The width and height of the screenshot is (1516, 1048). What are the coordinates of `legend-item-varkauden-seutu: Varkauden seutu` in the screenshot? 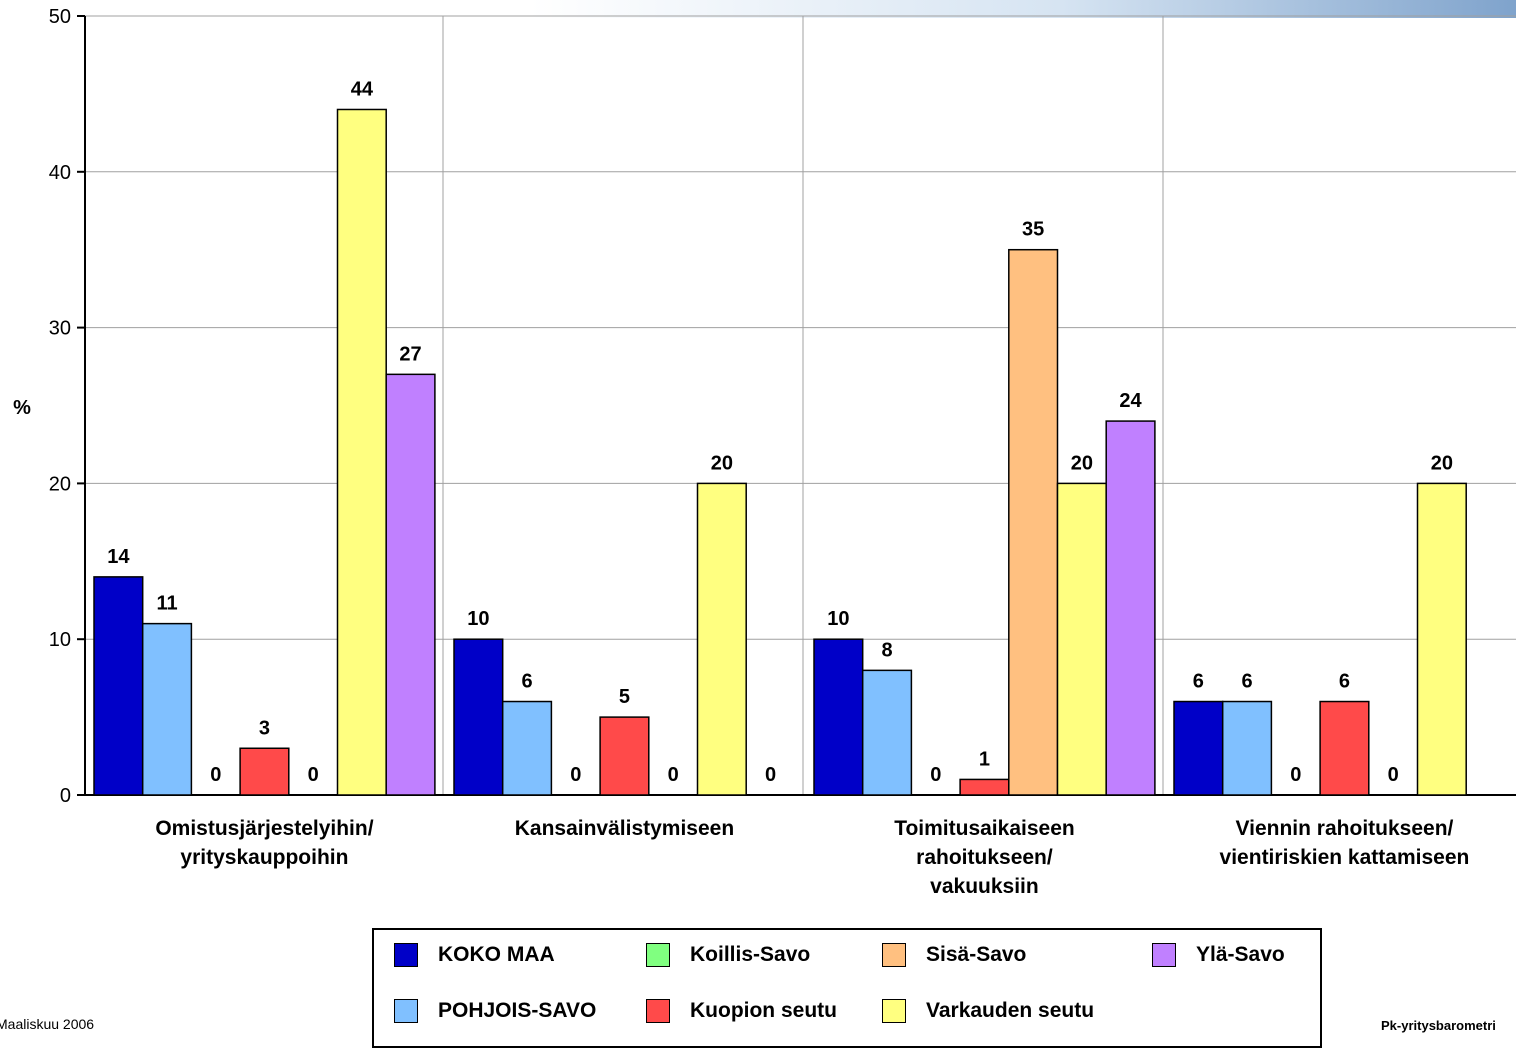 It's located at (988, 1011).